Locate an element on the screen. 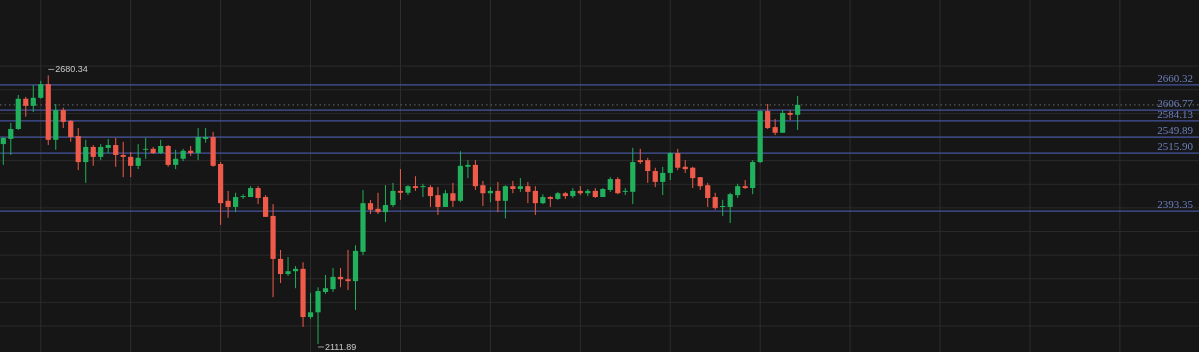 The image size is (1199, 352). ref-line-label: 2584.13 is located at coordinates (1175, 113).